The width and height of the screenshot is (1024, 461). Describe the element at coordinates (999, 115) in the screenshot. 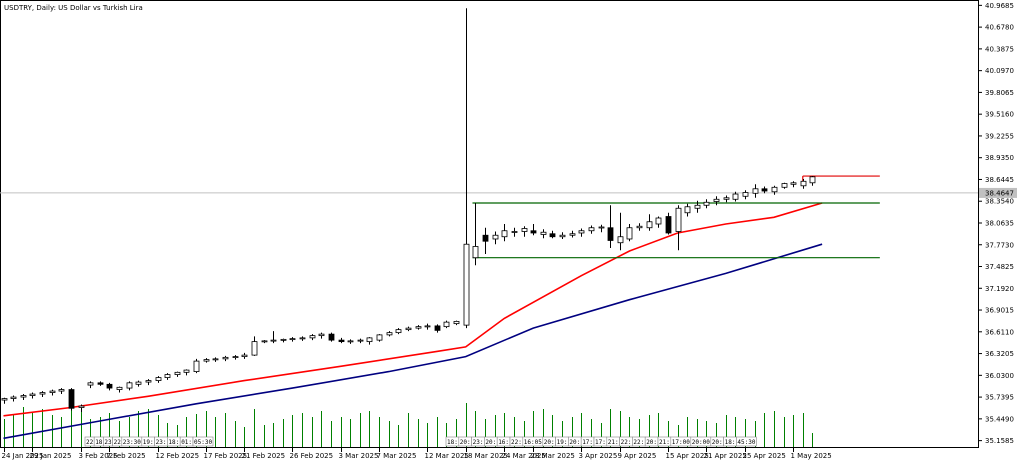

I see `price-tick-label: 39.5160` at that location.